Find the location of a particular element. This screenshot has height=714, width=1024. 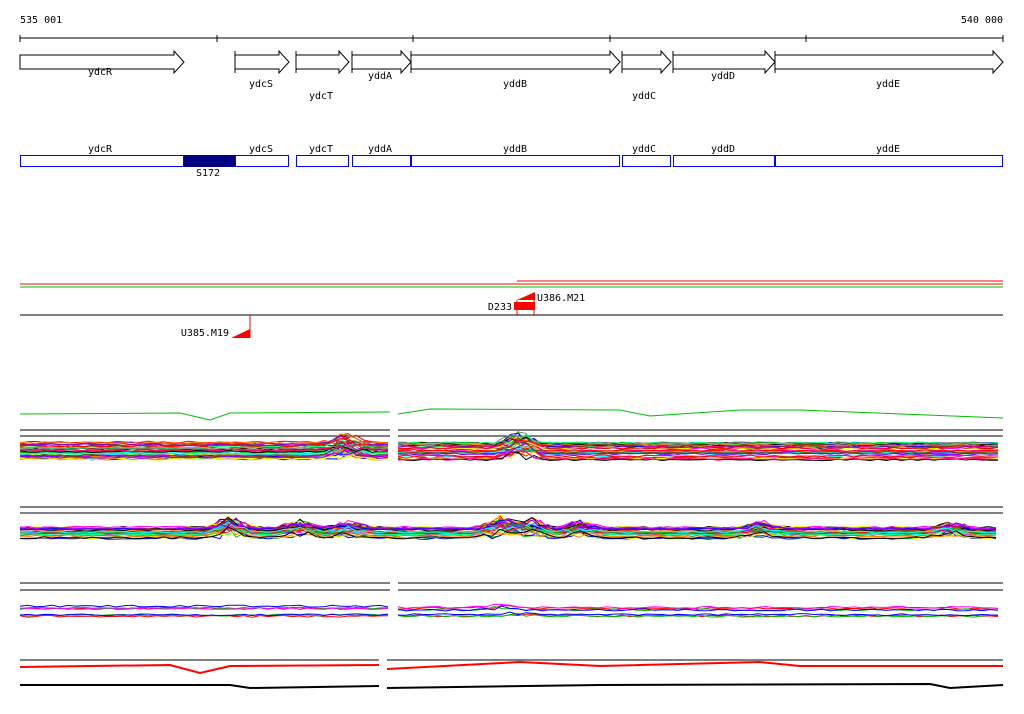

gene-box-ydcT: ydcT is located at coordinates (322, 155).